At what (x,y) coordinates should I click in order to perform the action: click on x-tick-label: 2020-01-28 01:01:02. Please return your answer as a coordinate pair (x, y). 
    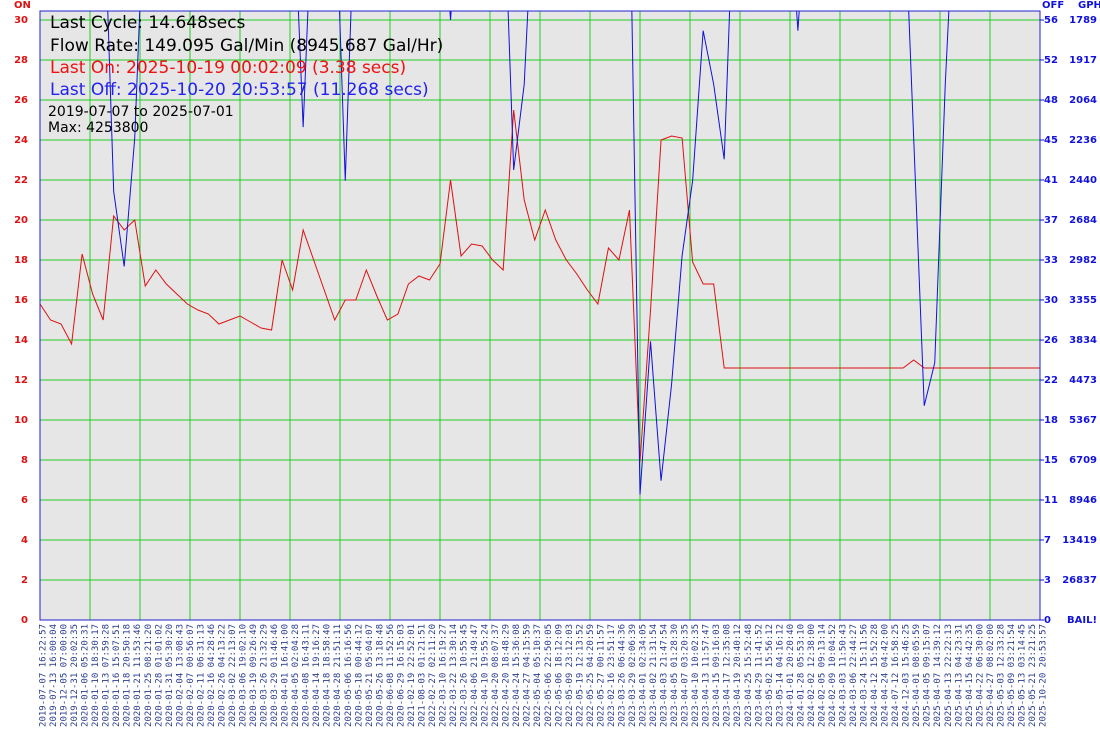
    Looking at the image, I should click on (159, 675).